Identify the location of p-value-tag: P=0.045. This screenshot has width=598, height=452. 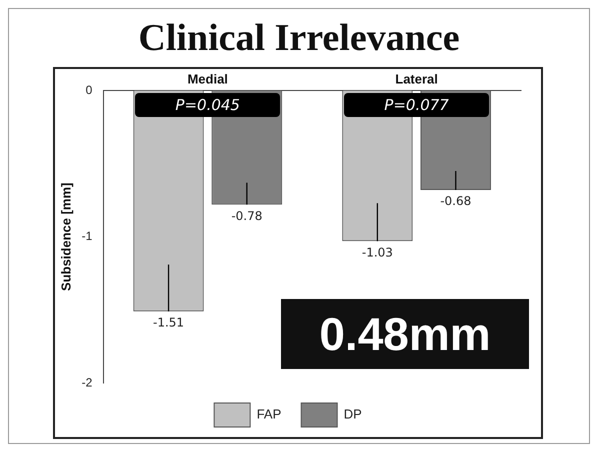
(207, 104).